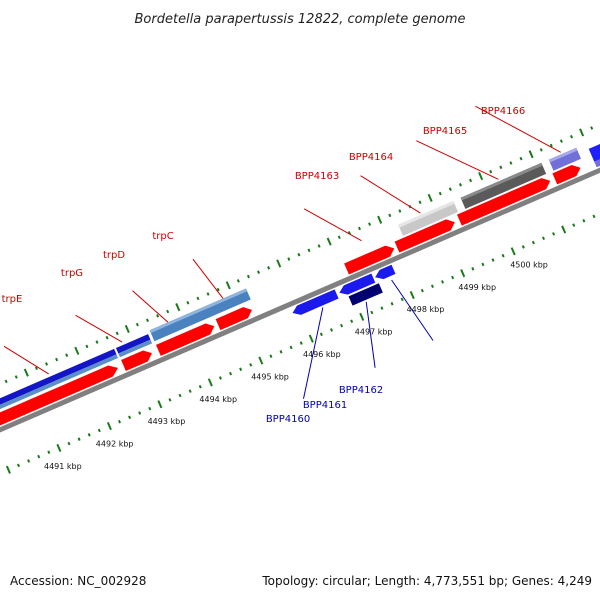 Image resolution: width=600 pixels, height=600 pixels. I want to click on gene-label-BPP4162: BPP4162, so click(361, 390).